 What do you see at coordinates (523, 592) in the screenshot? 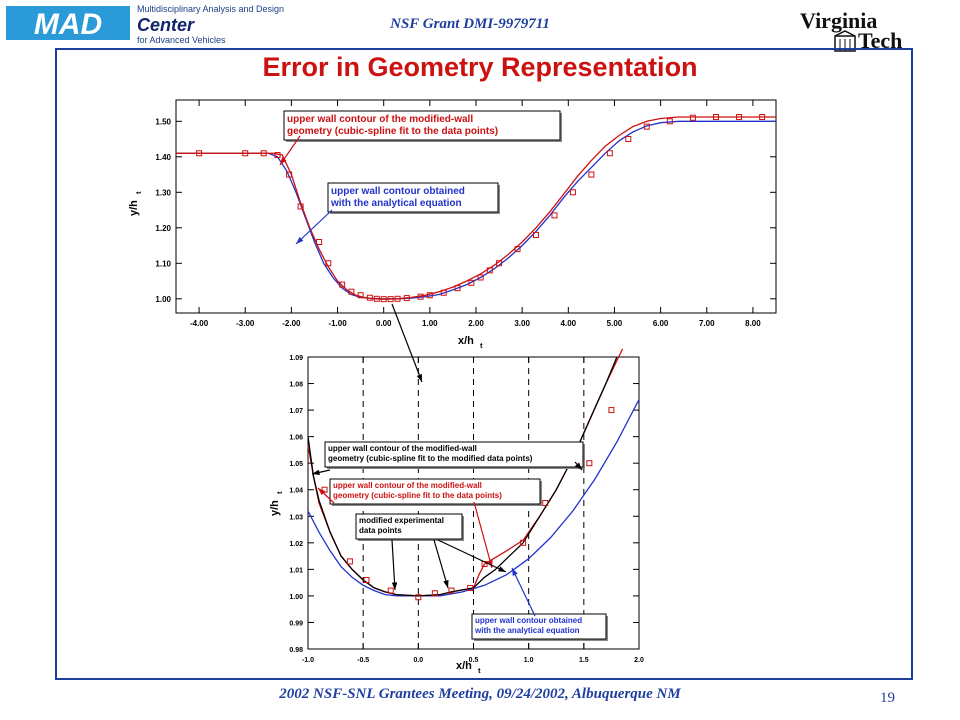
I see `arrow-bottom-blue` at bounding box center [523, 592].